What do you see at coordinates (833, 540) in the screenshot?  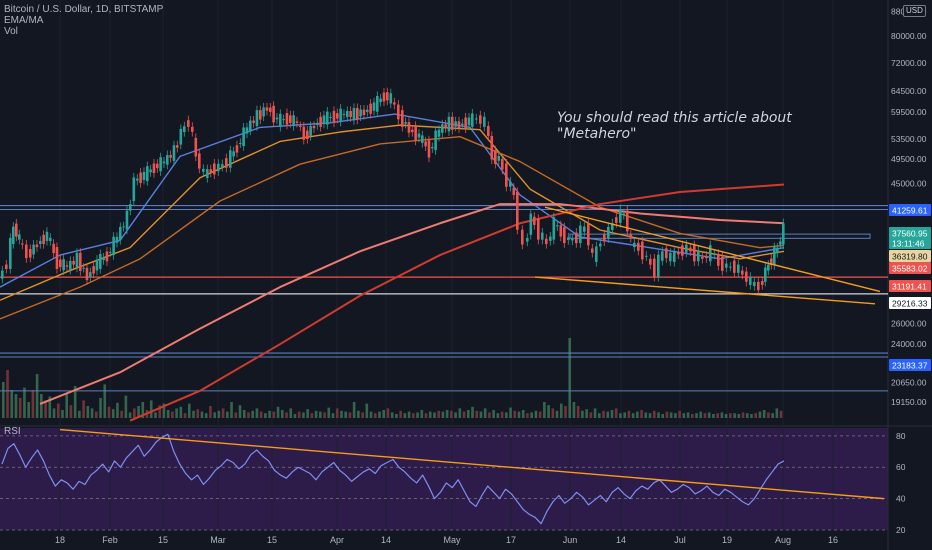 I see `x-axis-tick-label: 16` at bounding box center [833, 540].